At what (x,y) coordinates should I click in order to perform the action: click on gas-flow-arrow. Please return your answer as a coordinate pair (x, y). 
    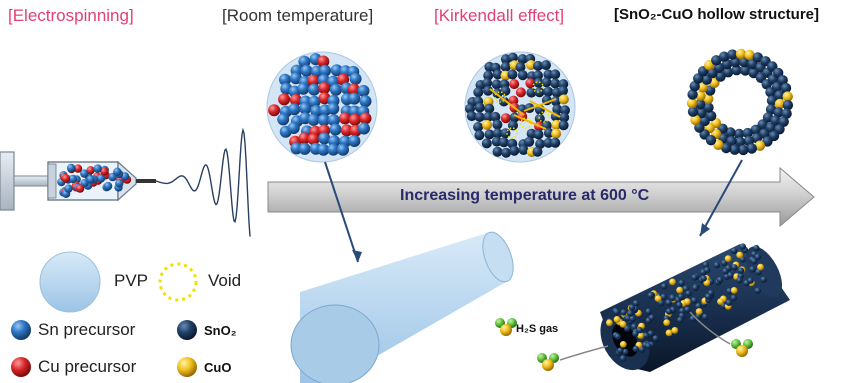
    Looking at the image, I should click on (710, 328).